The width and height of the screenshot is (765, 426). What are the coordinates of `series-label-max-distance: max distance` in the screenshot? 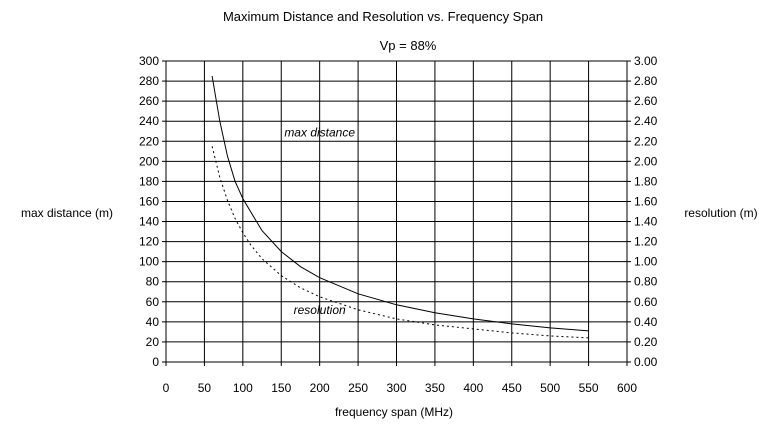 It's located at (319, 132).